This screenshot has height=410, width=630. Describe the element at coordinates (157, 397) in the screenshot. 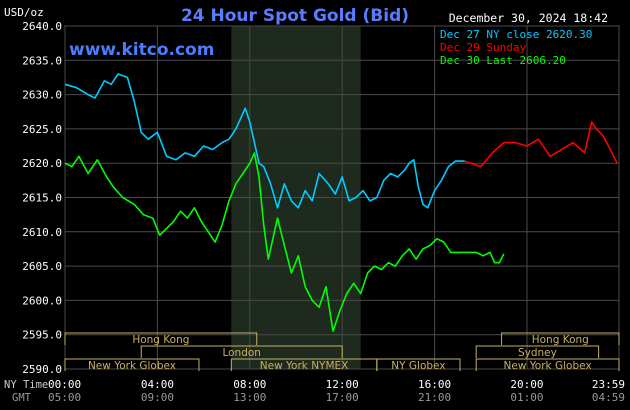

I see `x-tick-label-gmt: 09:00` at that location.